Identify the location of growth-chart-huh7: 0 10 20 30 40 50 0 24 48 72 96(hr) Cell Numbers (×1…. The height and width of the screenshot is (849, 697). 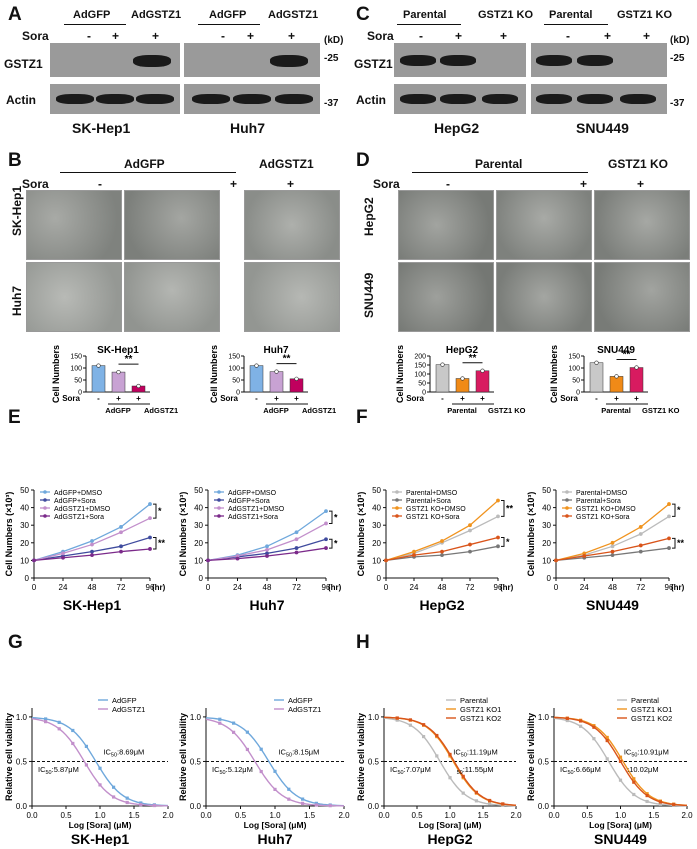
(260, 549).